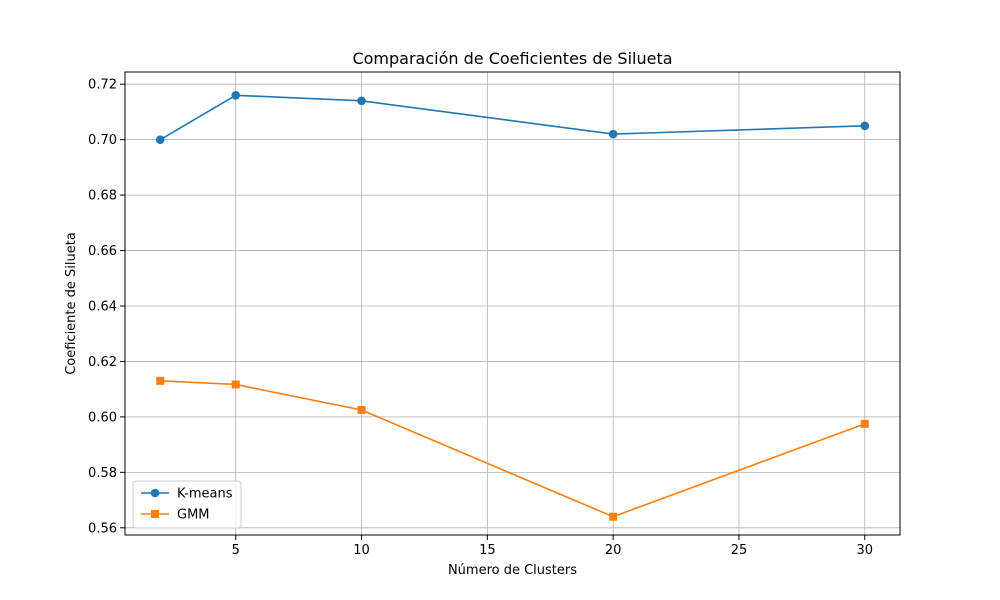 The image size is (1000, 600). I want to click on y-tick-label: 0.62, so click(102, 362).